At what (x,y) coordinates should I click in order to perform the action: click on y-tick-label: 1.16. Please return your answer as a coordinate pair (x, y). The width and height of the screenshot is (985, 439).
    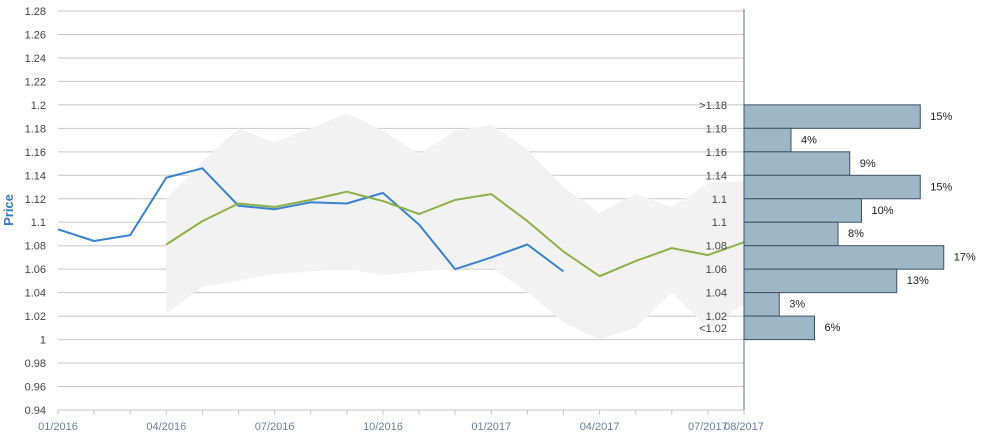
    Looking at the image, I should click on (35, 153).